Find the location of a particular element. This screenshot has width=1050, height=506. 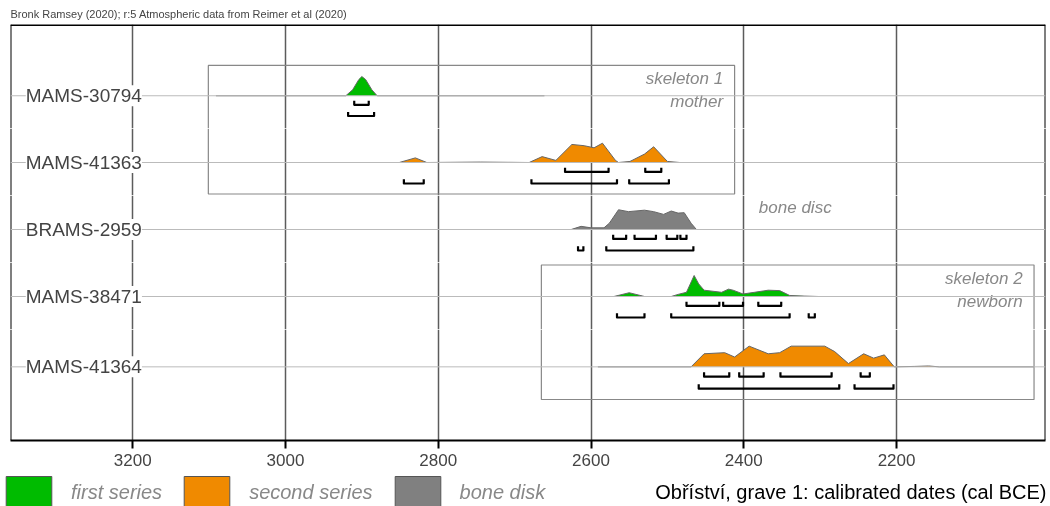

text: Obříství, grave 1: calibrated dates (cal BCE) is located at coordinates (851, 491).